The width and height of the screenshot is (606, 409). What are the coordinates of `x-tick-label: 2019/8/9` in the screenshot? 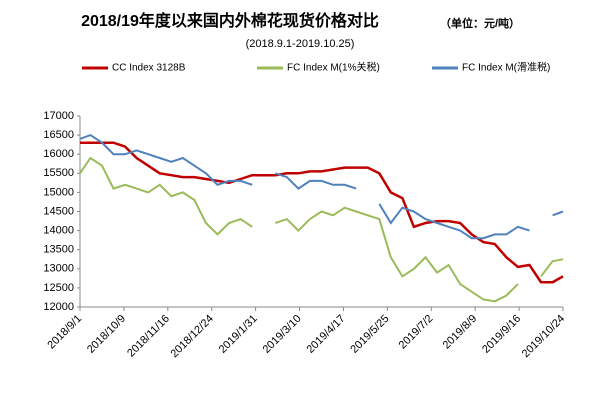 It's located at (460, 332).